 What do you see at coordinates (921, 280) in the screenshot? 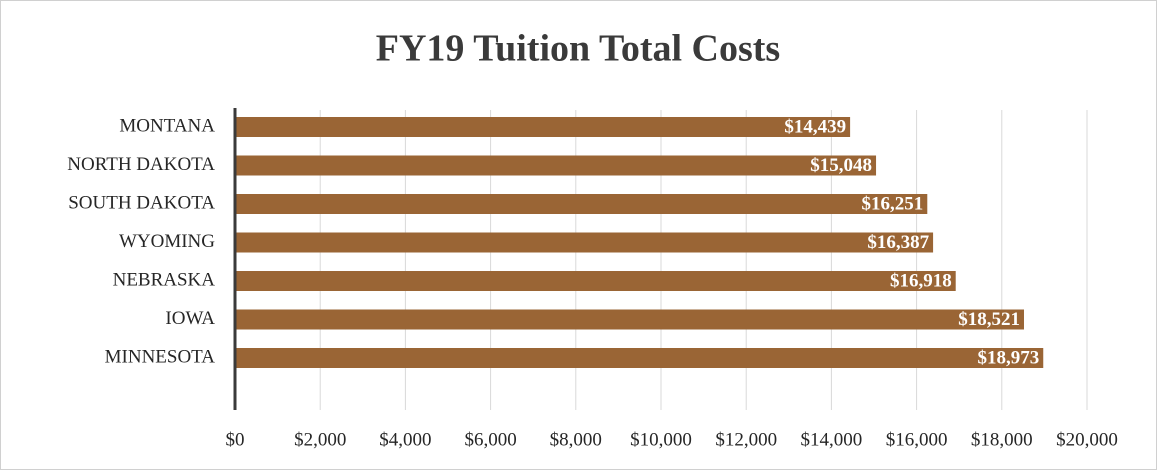
I see `data-label: $16,918` at bounding box center [921, 280].